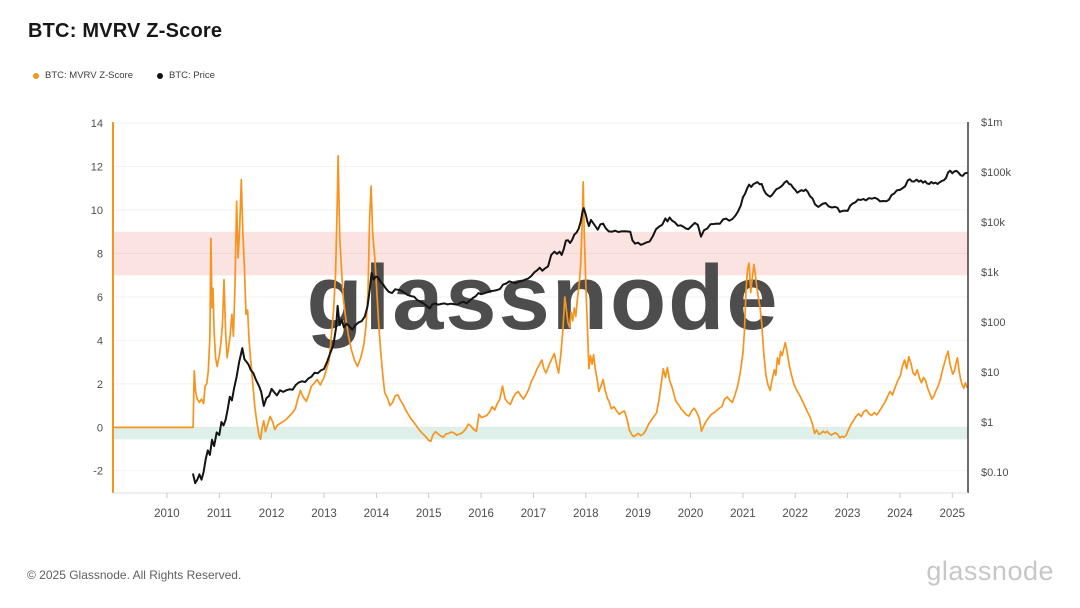 This screenshot has width=1080, height=608. What do you see at coordinates (97, 211) in the screenshot?
I see `left-axis-tick-label: 10` at bounding box center [97, 211].